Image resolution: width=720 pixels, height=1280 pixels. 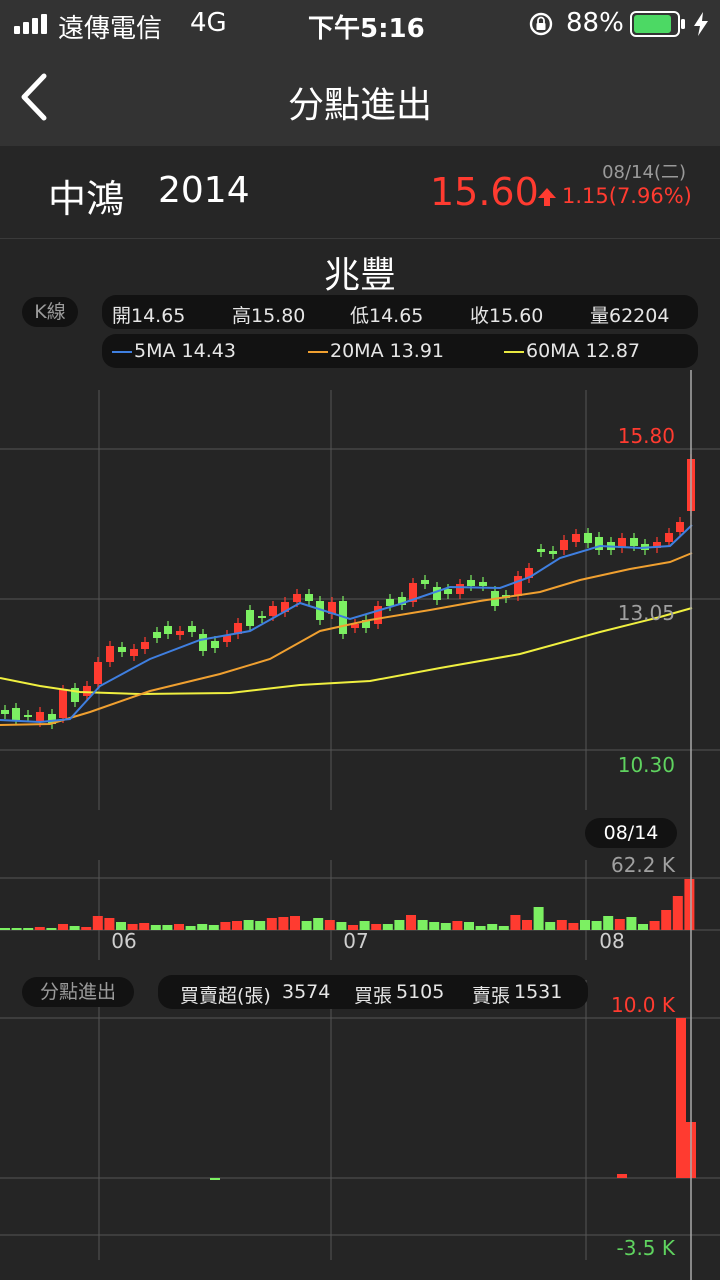 I want to click on flow-bars, so click(x=453, y=1099).